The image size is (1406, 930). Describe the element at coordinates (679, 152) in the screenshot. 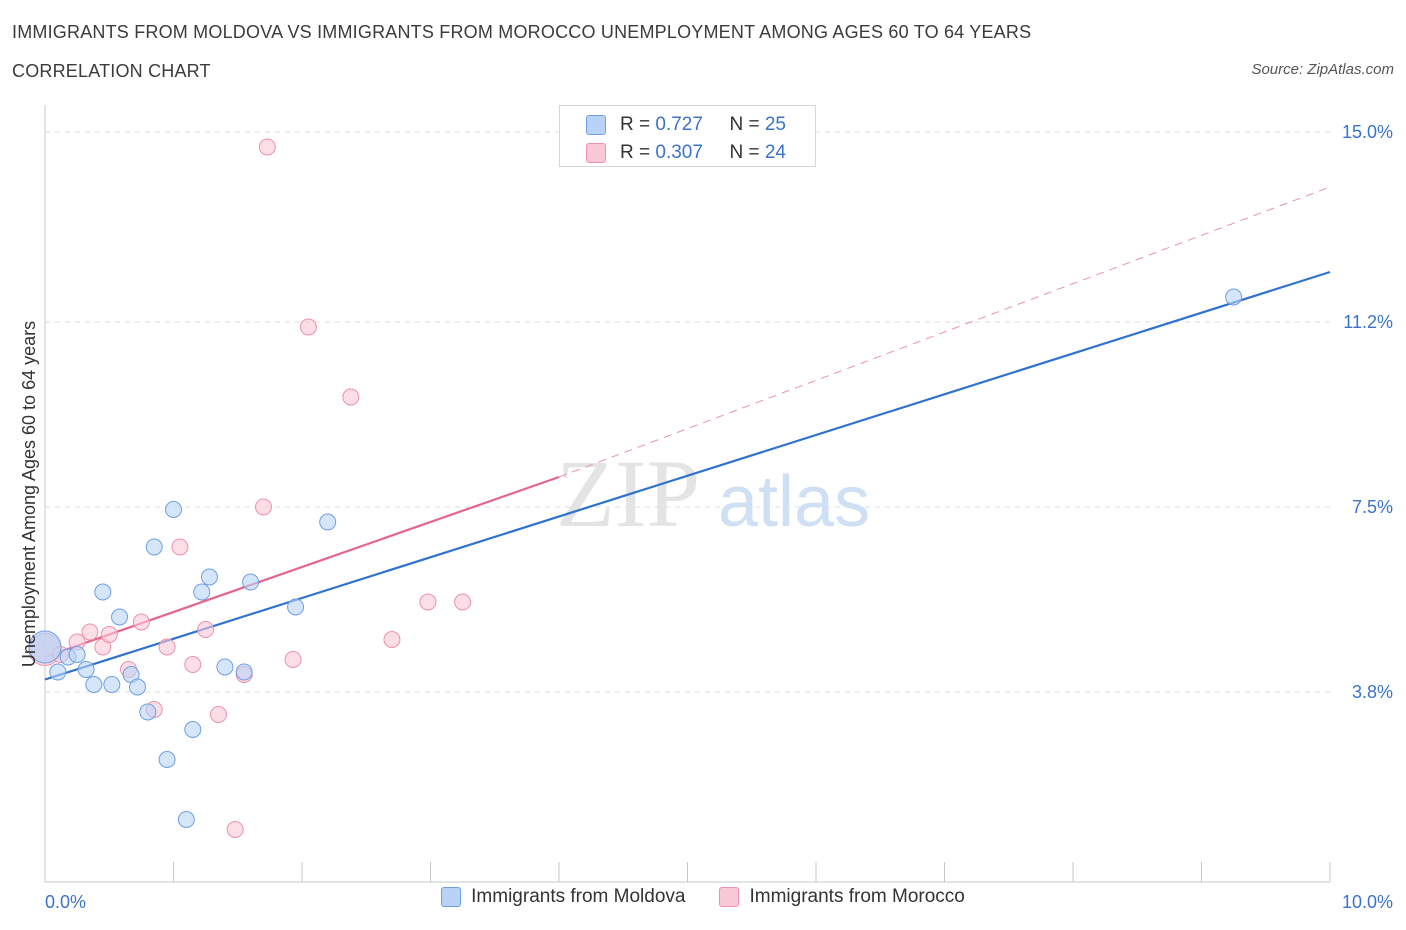

I see `stats-r-value-morocco: 0.307` at that location.